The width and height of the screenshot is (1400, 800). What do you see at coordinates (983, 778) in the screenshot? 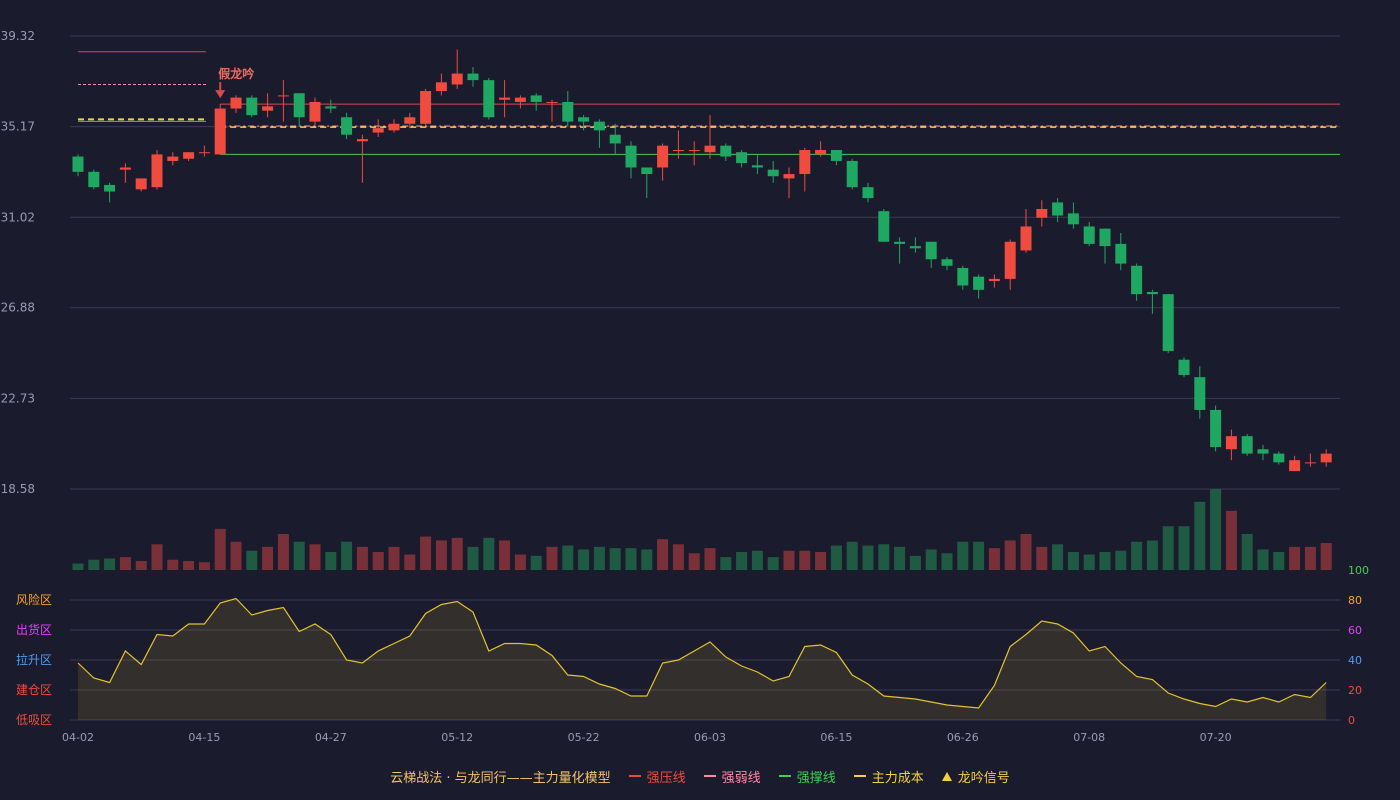
I see `legend-label: 龙吟信号` at bounding box center [983, 778].